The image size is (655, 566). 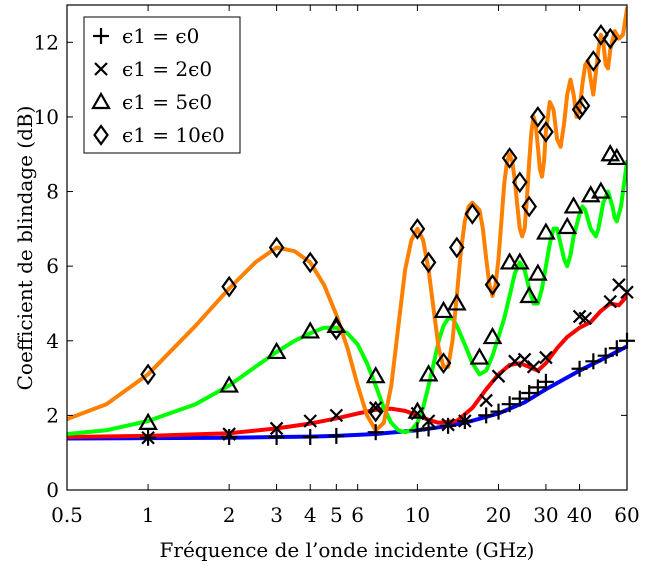 What do you see at coordinates (52, 341) in the screenshot?
I see `y-tick-label-3: 4` at bounding box center [52, 341].